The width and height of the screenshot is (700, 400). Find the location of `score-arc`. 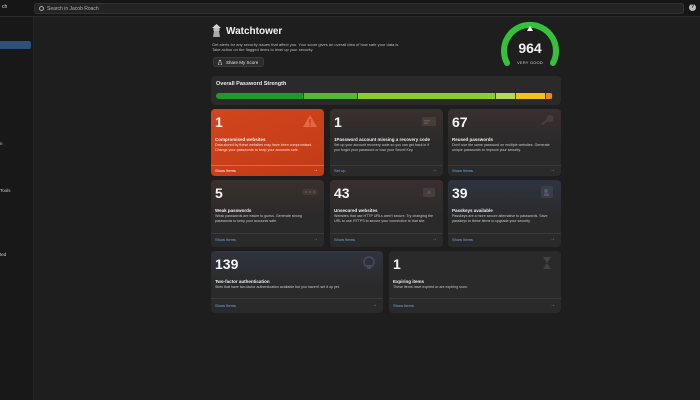

score-arc is located at coordinates (530, 43).